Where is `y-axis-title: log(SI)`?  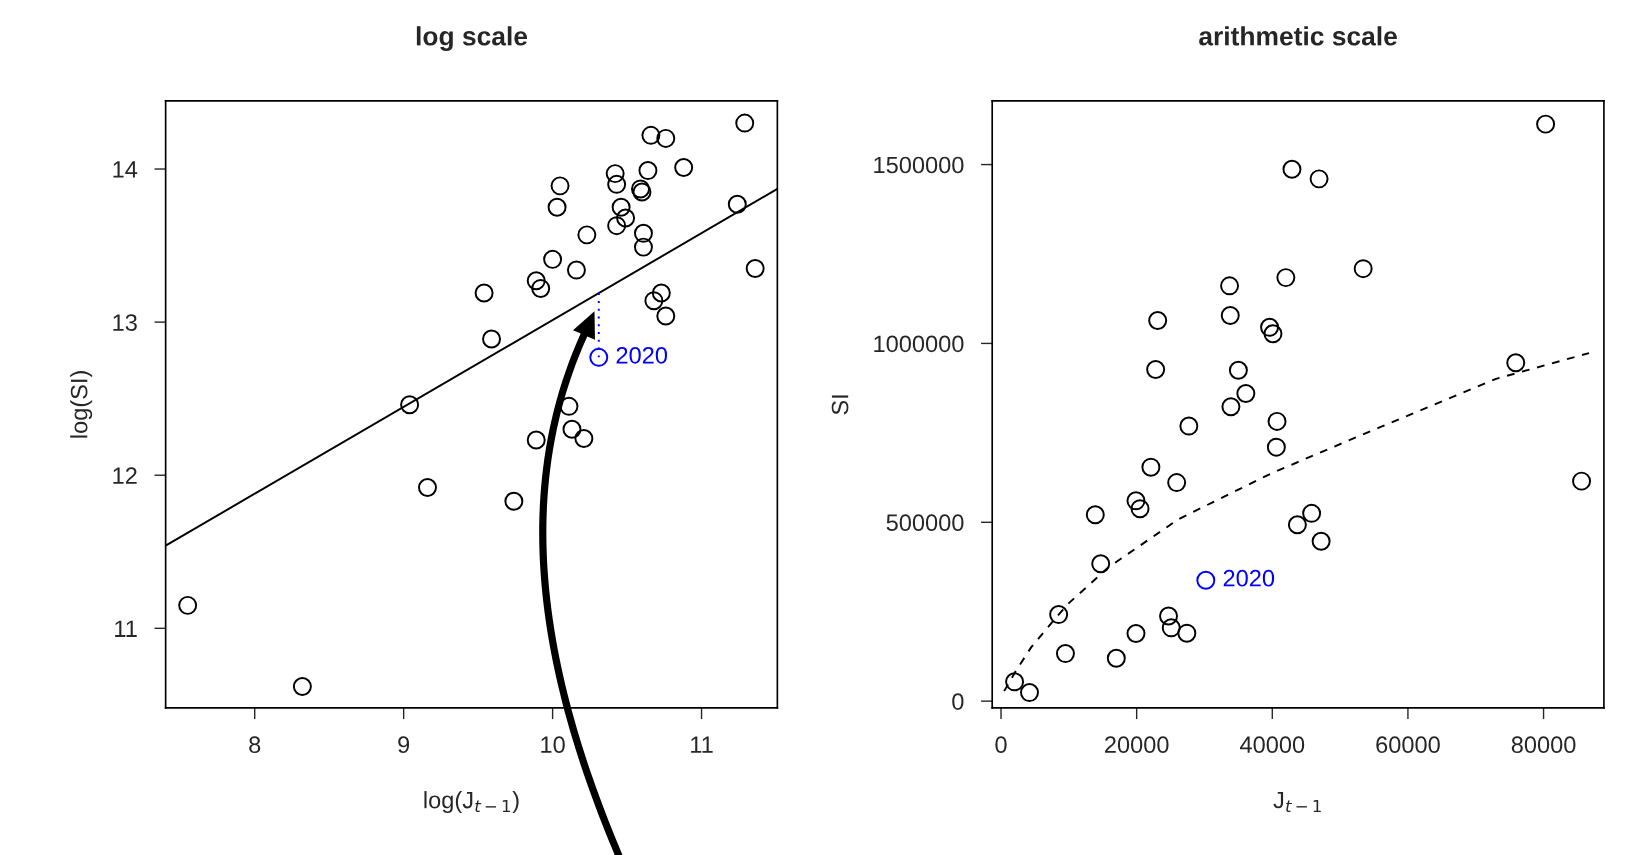
y-axis-title: log(SI) is located at coordinates (81, 404).